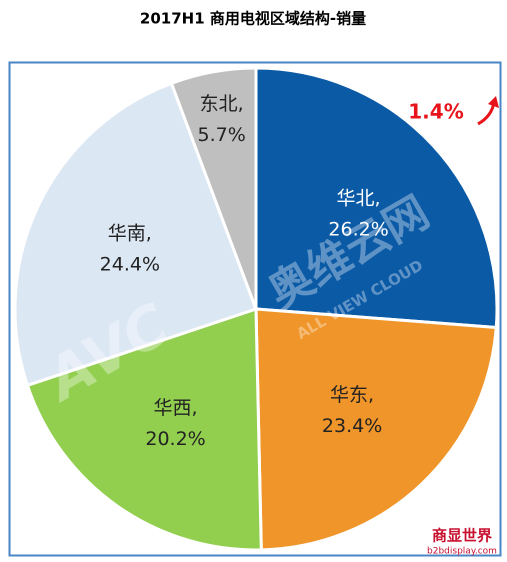  Describe the element at coordinates (253, 19) in the screenshot. I see `chart-title: 2017H1 商用电视区域结构-销量` at that location.